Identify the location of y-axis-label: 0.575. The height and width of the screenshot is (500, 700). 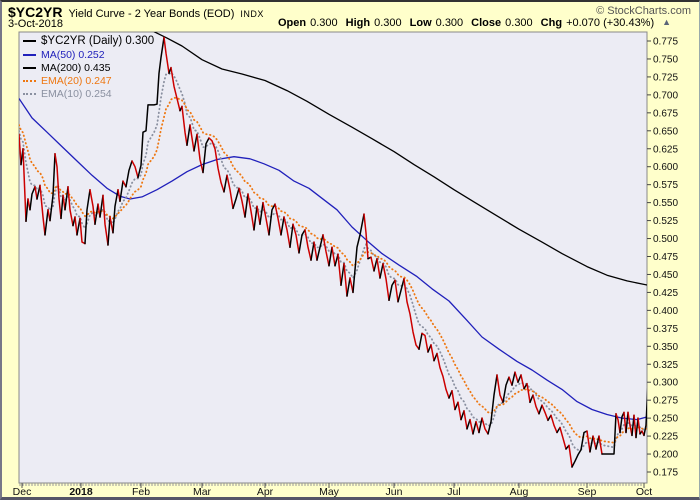
(665, 185).